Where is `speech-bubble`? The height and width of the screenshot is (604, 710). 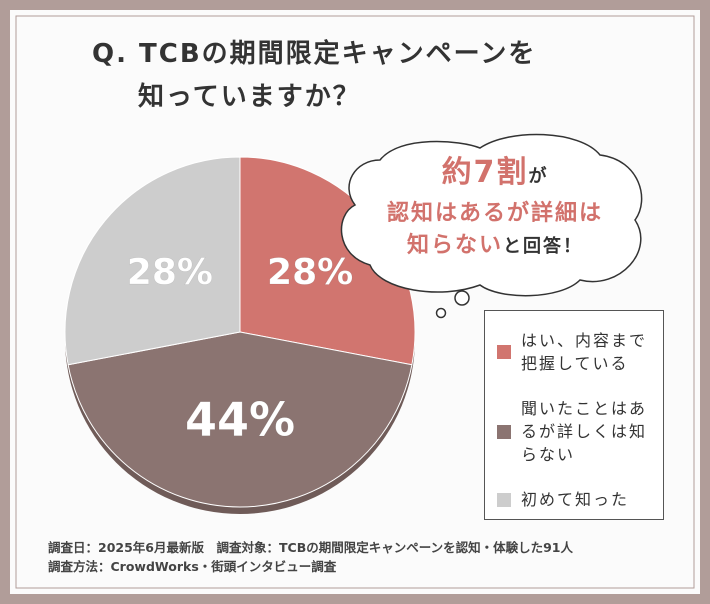
speech-bubble is located at coordinates (491, 226).